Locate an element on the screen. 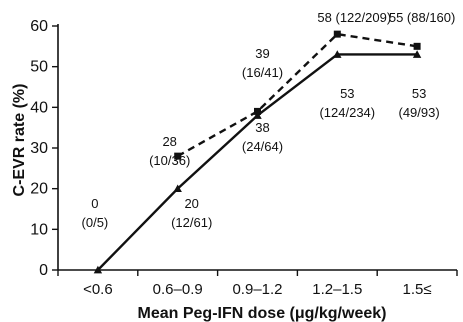 This screenshot has height=322, width=463. x-tick-label: 0.9–1.2 is located at coordinates (257, 289).